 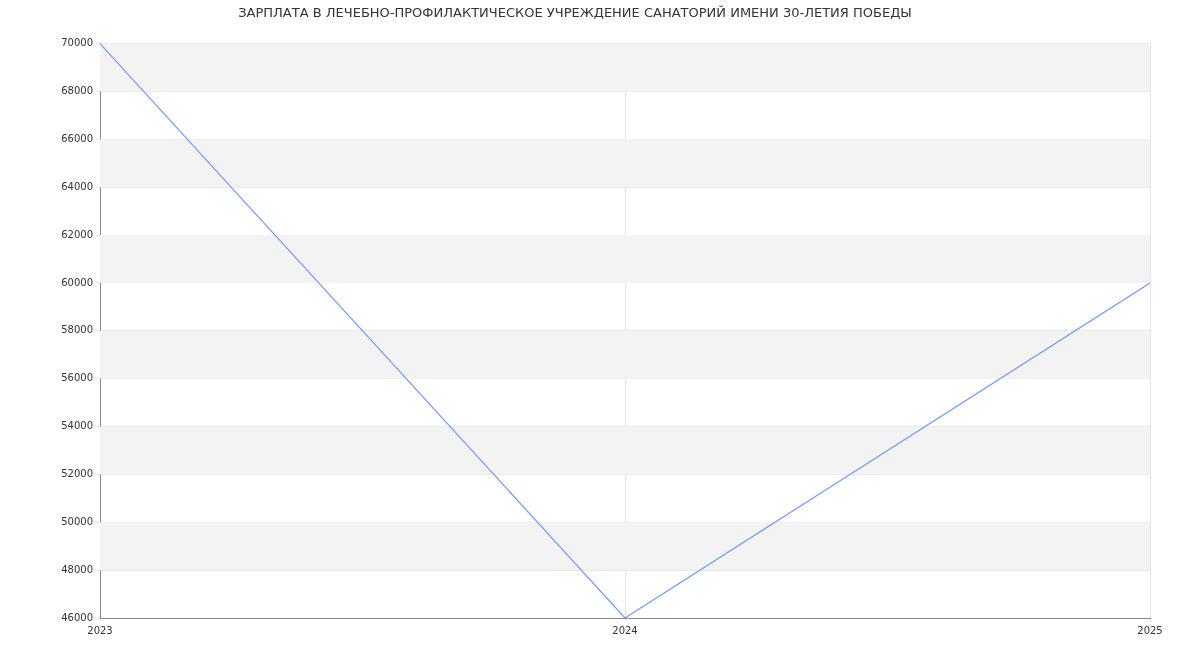 What do you see at coordinates (575, 13) in the screenshot?
I see `chart-title: ЗАРПЛАТА В ЛЕЧЕБНО-ПРОФИЛАКТИЧЕСКОЕ УЧРЕЖДЕНИЕ САНАТОРИЙ ИМЕНИ 30-ЛЕТИЯ ПОБЕДЫ` at bounding box center [575, 13].